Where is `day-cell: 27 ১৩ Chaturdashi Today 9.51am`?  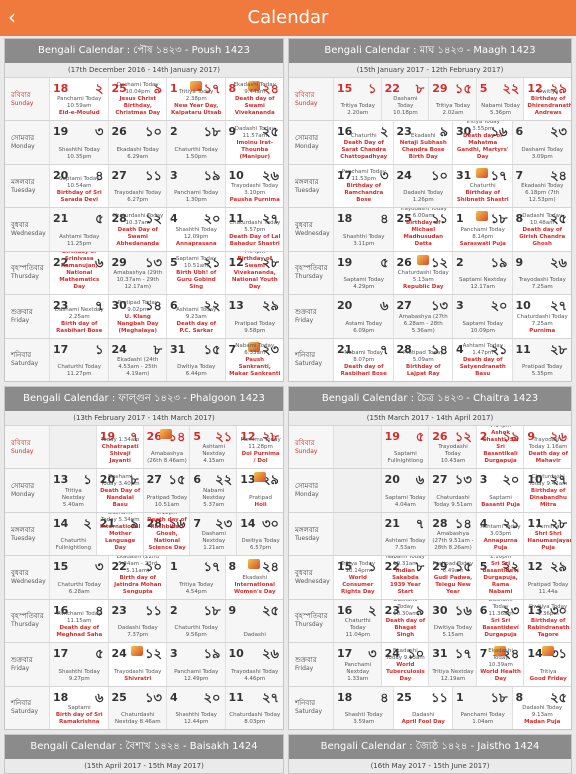
day-cell: 27 ১৩ Chaturdashi Today 9.51am is located at coordinates (452, 490).